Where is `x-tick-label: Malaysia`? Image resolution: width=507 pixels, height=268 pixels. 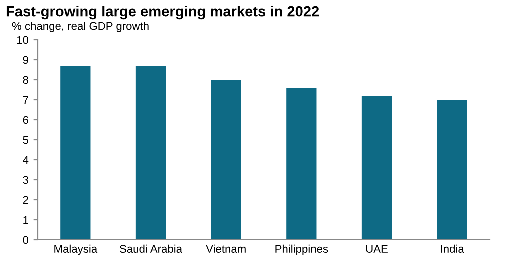
x-tick-label: Malaysia is located at coordinates (76, 250).